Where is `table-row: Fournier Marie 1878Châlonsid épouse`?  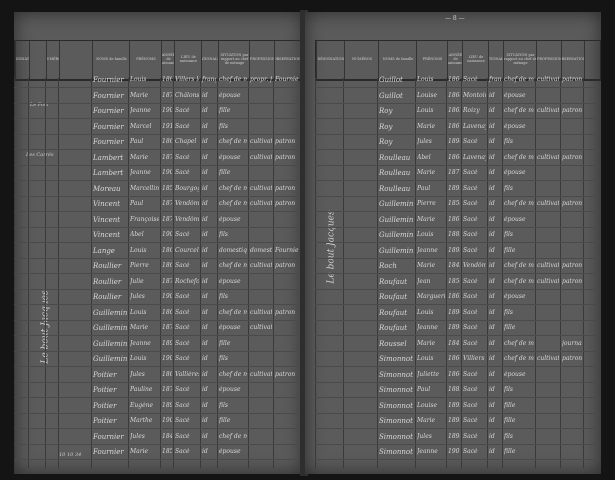 table-row: Fournier Marie 1878Châlonsid épouse is located at coordinates (157, 96).